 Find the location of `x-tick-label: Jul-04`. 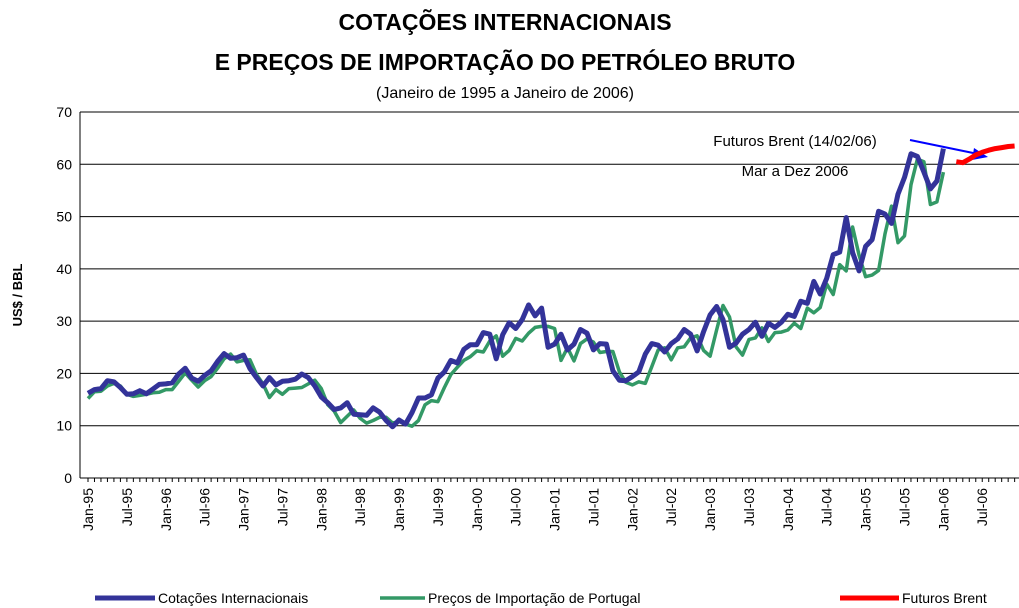

x-tick-label: Jul-04 is located at coordinates (827, 507).